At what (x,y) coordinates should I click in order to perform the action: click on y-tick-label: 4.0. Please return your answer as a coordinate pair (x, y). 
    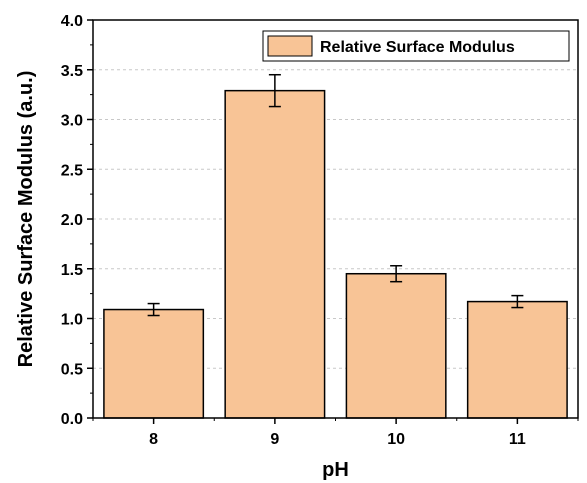
    Looking at the image, I should click on (72, 21).